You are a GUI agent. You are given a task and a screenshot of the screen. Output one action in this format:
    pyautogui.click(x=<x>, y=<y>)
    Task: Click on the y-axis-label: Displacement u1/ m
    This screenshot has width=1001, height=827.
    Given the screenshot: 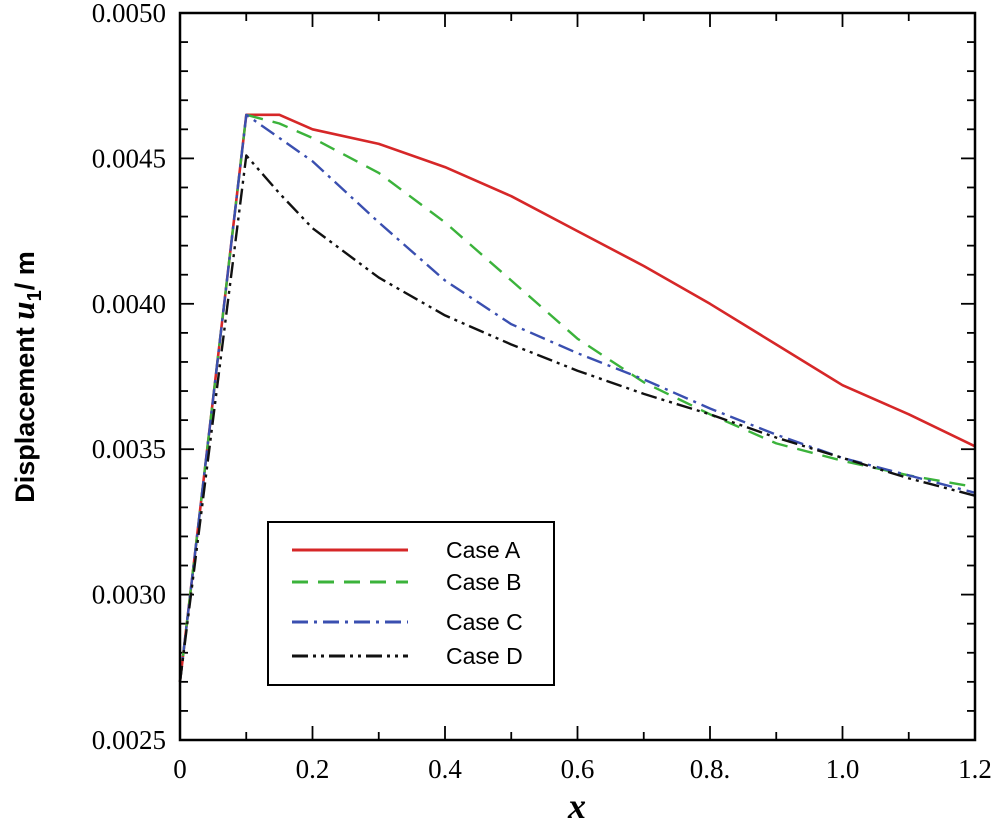 What is the action you would take?
    pyautogui.click(x=26, y=377)
    